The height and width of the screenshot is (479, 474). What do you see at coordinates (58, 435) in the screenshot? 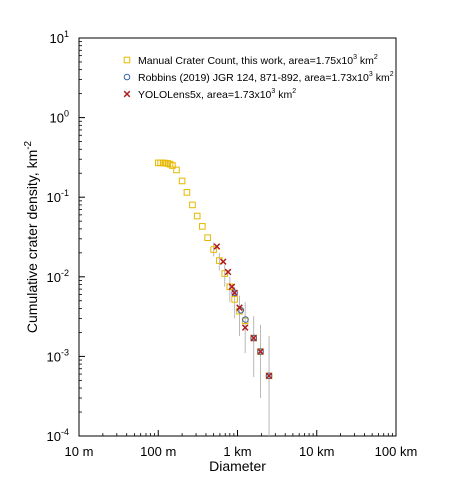
I see `y-tick-label: 10⁻⁴` at bounding box center [58, 435].